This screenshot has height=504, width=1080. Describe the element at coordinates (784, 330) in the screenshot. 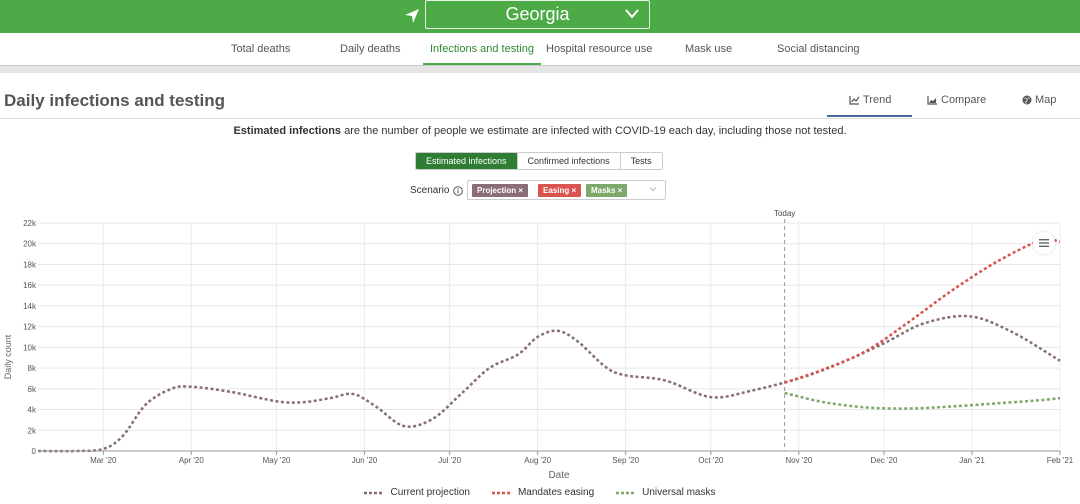

I see `today-annotation: Today` at that location.